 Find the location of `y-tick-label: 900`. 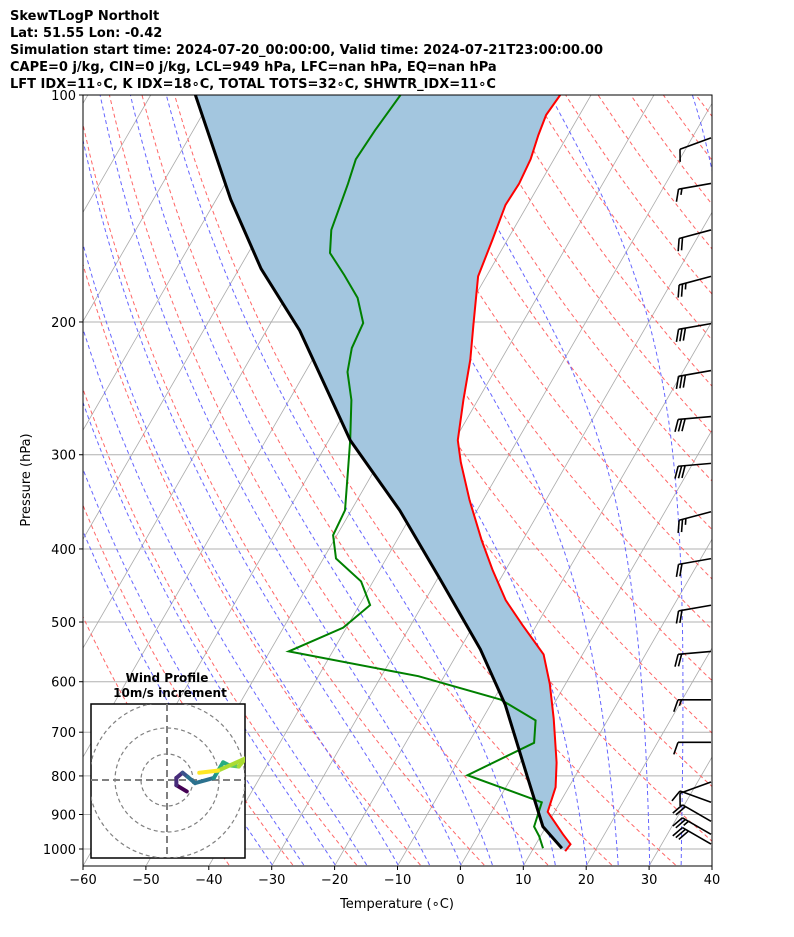

y-tick-label: 900 is located at coordinates (63, 815).